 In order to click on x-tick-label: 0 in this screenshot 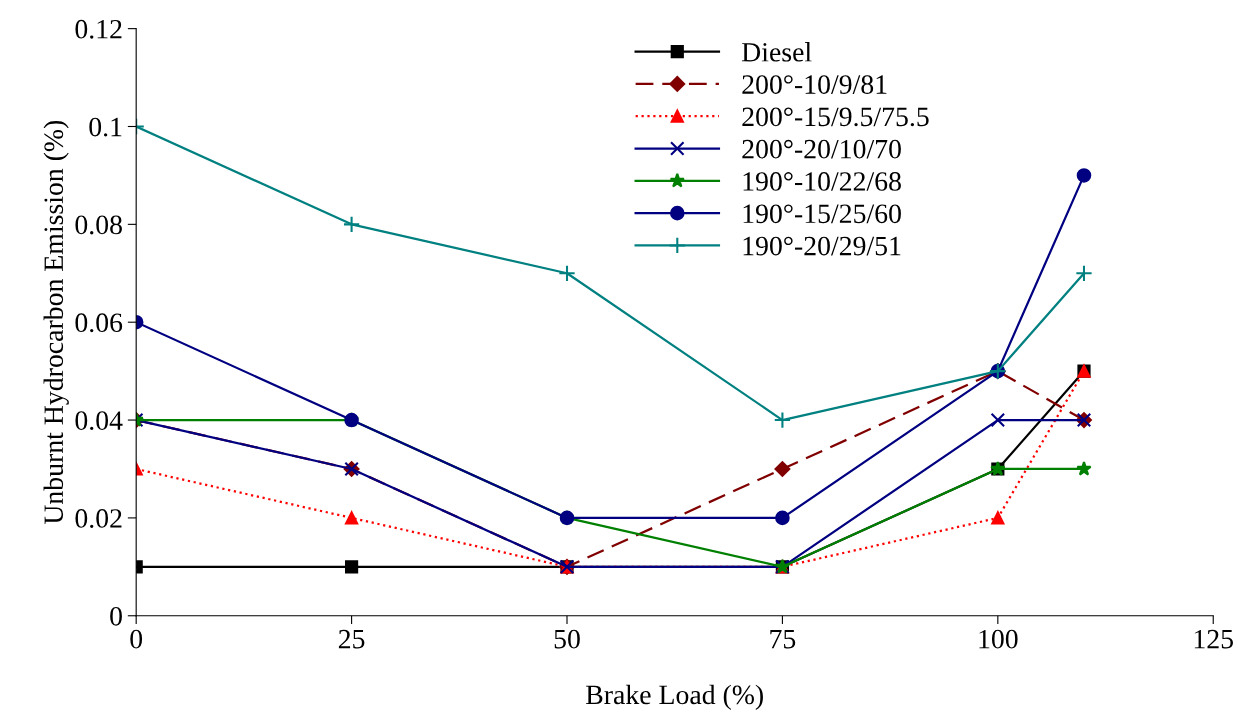, I will do `click(136, 639)`.